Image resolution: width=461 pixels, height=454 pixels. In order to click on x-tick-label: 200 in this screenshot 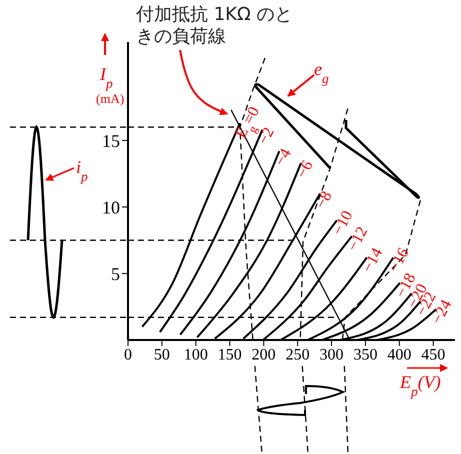, I will do `click(264, 355)`.